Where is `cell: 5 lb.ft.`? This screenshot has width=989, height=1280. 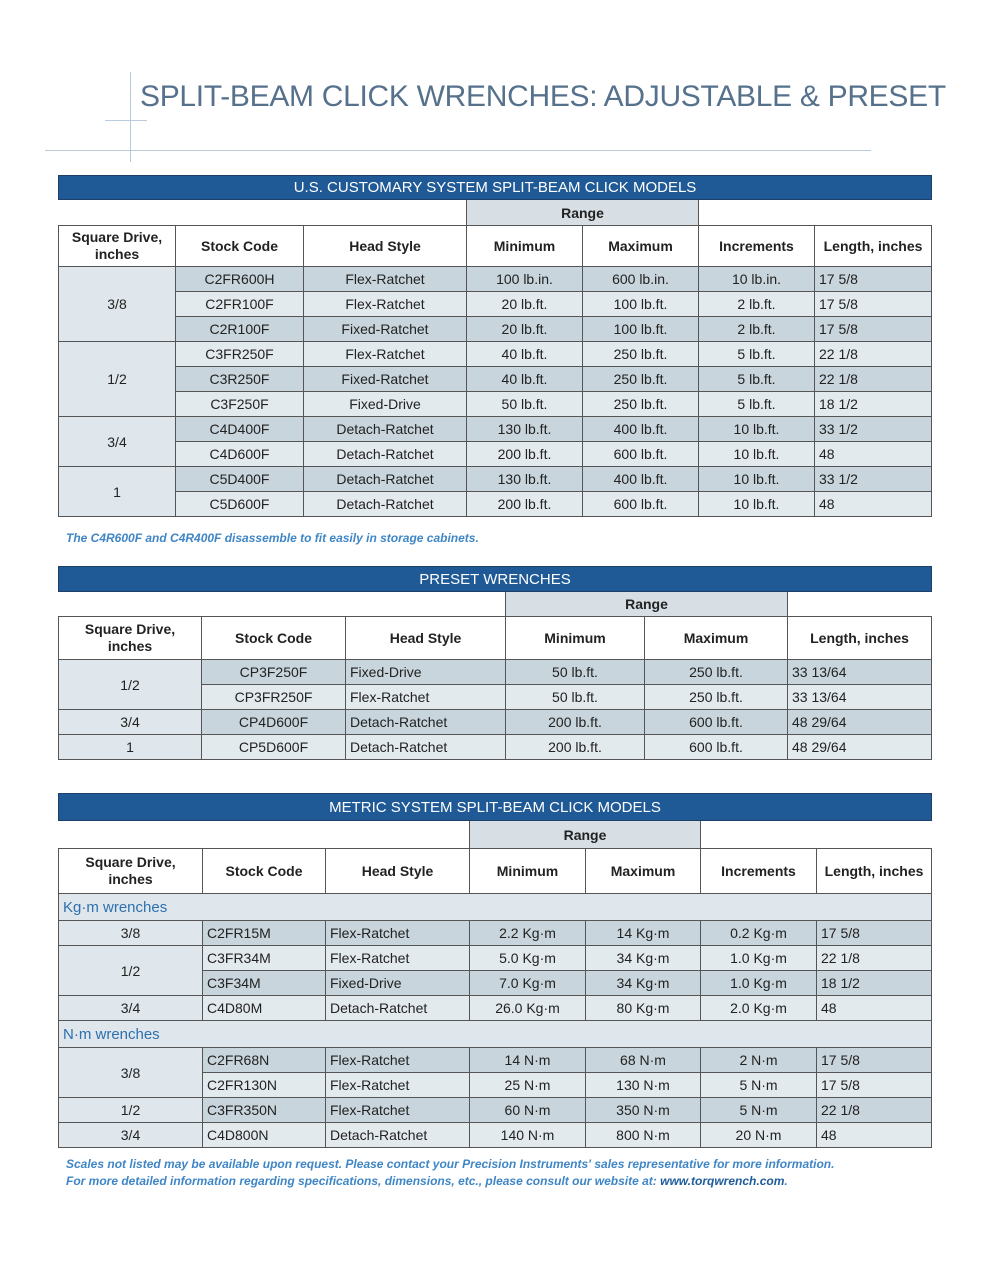
cell: 5 lb.ft. is located at coordinates (756, 379).